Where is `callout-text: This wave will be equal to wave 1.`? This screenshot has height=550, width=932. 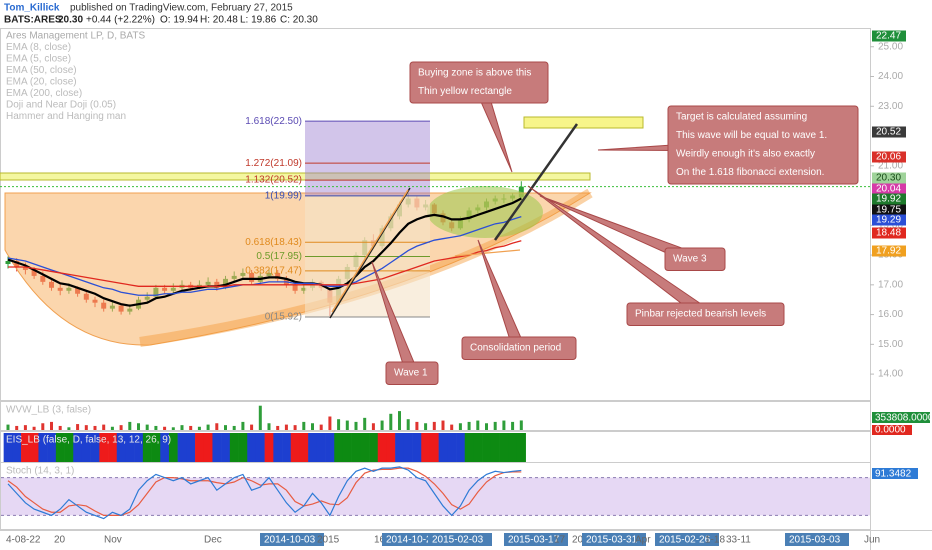
callout-text: This wave will be equal to wave 1. is located at coordinates (751, 135).